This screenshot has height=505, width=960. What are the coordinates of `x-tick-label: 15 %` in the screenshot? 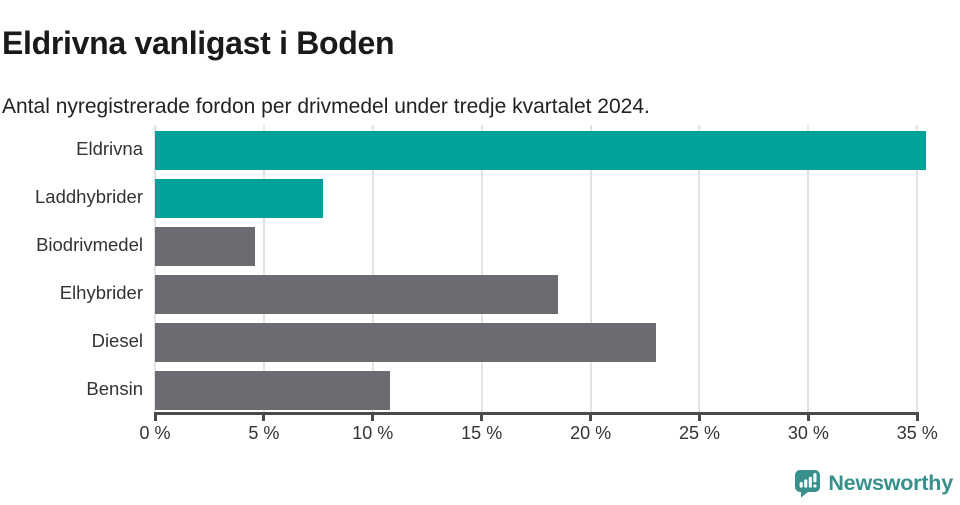 It's located at (482, 433).